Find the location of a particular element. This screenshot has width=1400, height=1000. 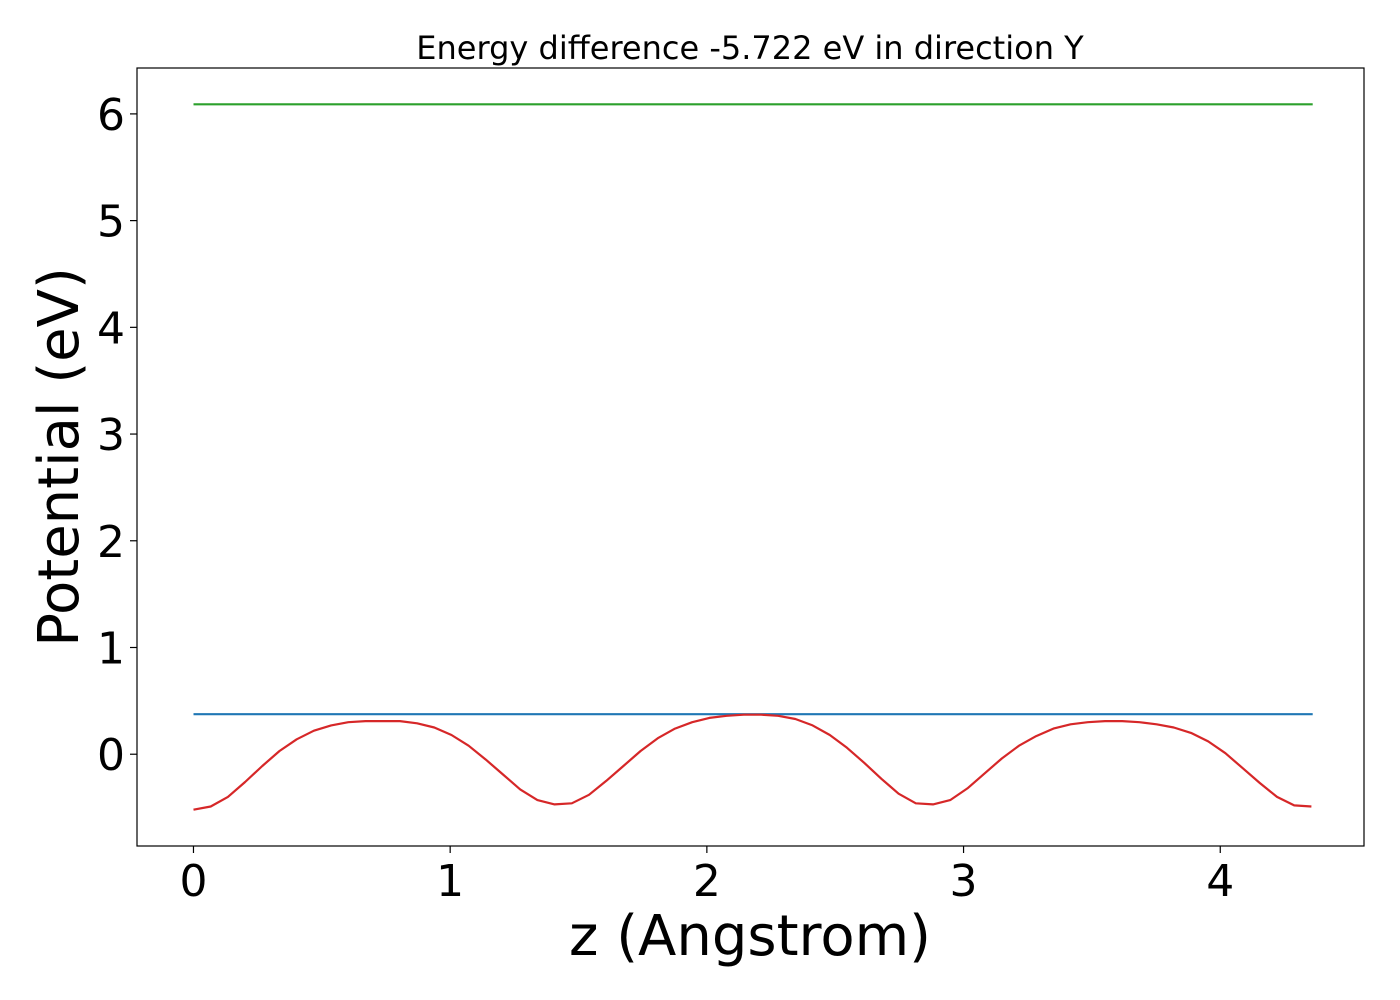

y-tick-label: 0 is located at coordinates (111, 755).